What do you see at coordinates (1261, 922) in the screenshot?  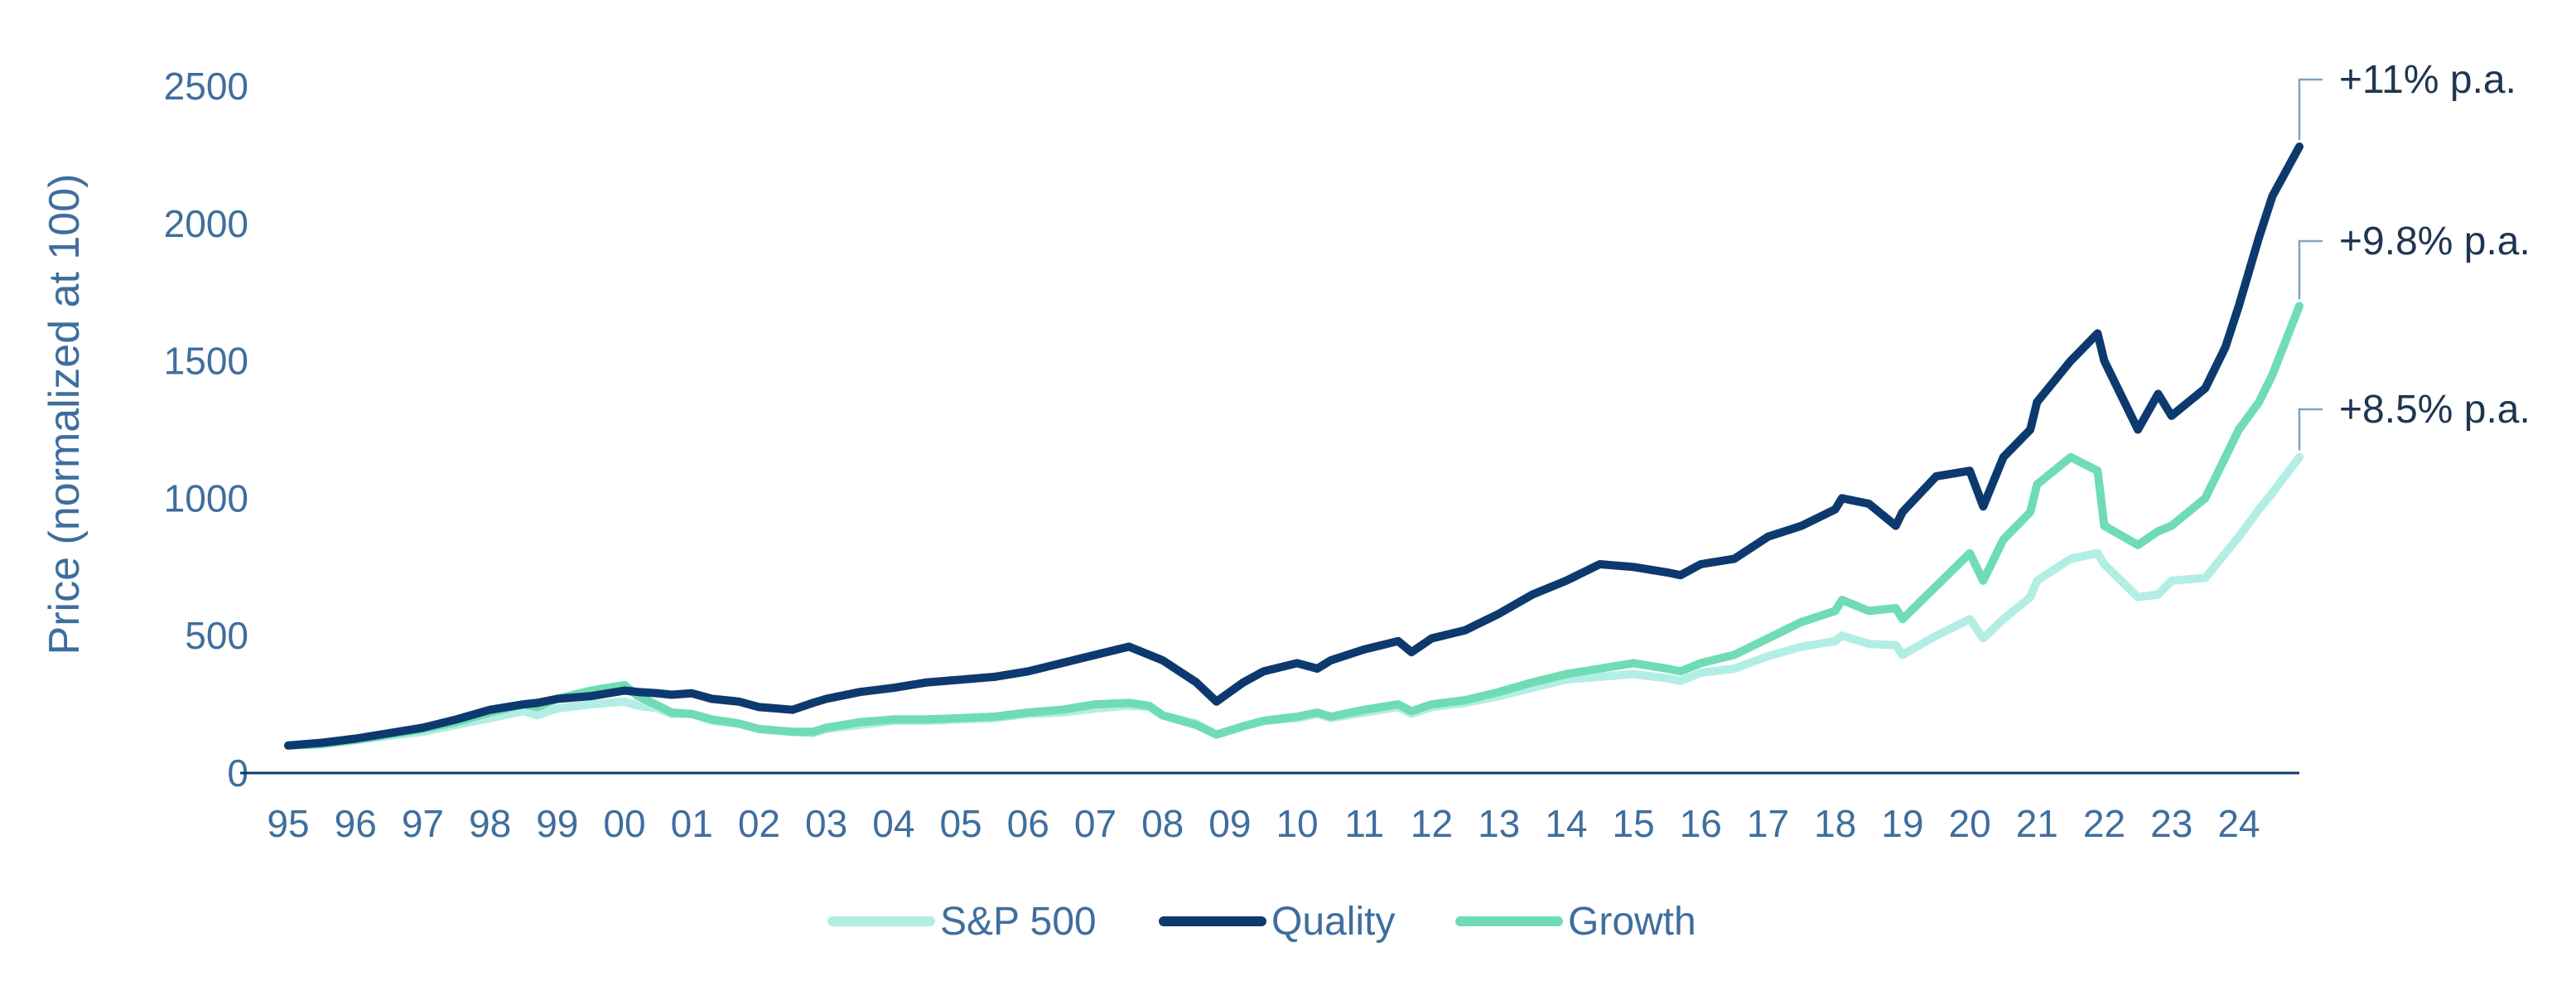 I see `legend: S&P 500 Quality Growth` at bounding box center [1261, 922].